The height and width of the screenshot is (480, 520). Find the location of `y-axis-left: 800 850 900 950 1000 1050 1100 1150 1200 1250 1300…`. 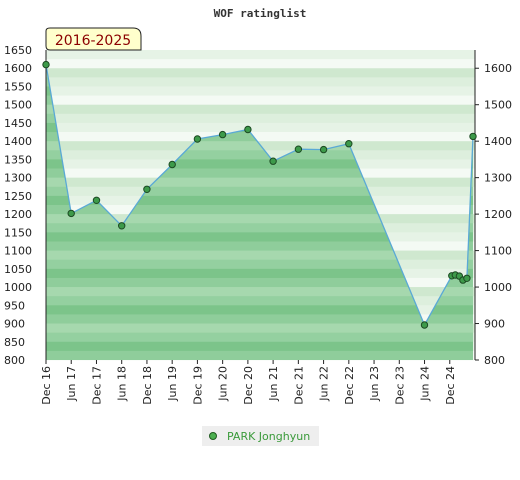

y-axis-left: 800 850 900 950 1000 1050 1100 1150 1200 1250 1300… is located at coordinates (18, 205).